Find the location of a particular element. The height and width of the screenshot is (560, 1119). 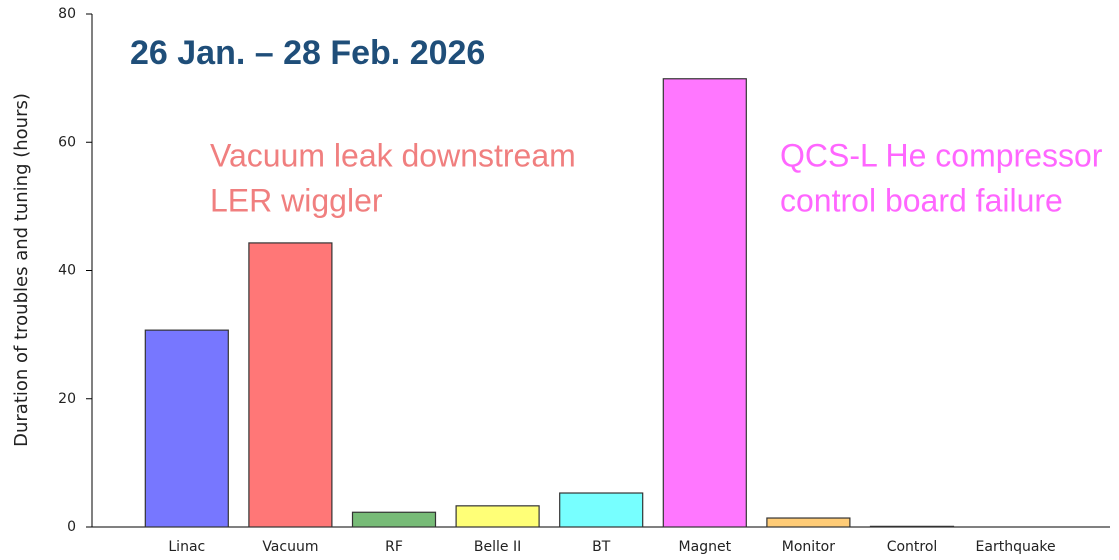

x-tick-label: Magnet is located at coordinates (705, 547).